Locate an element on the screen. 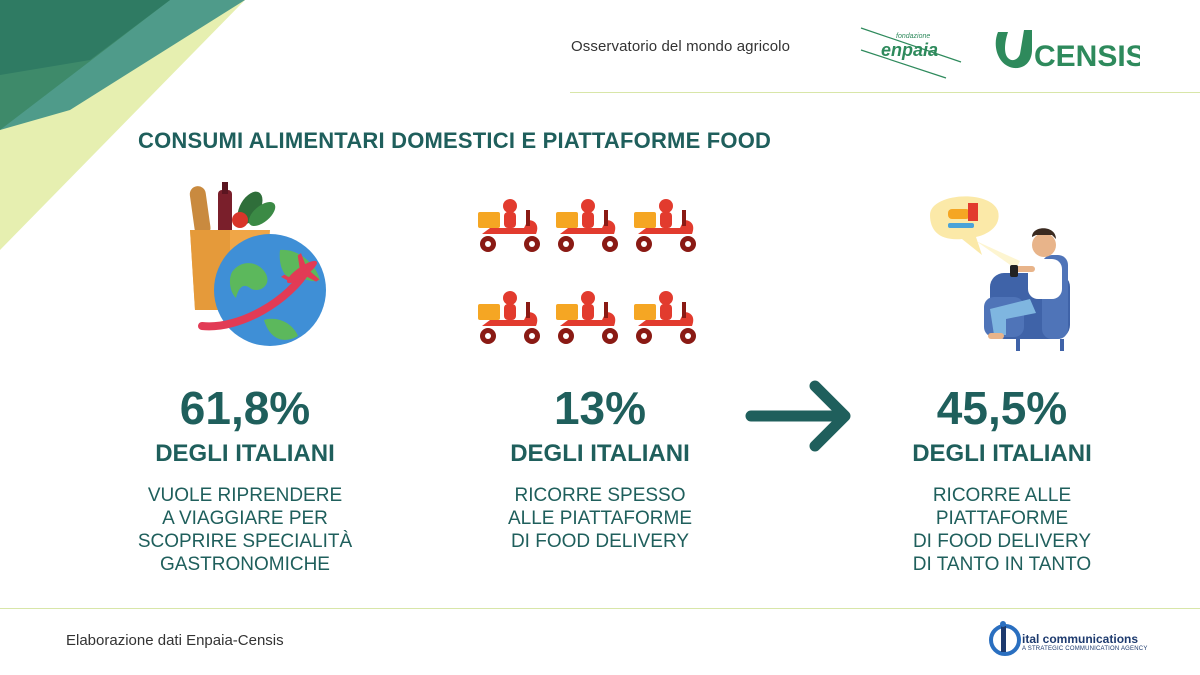 Image resolution: width=1200 pixels, height=675 pixels. stat-description-line: VUOLE RIPRENDERE is located at coordinates (245, 495).